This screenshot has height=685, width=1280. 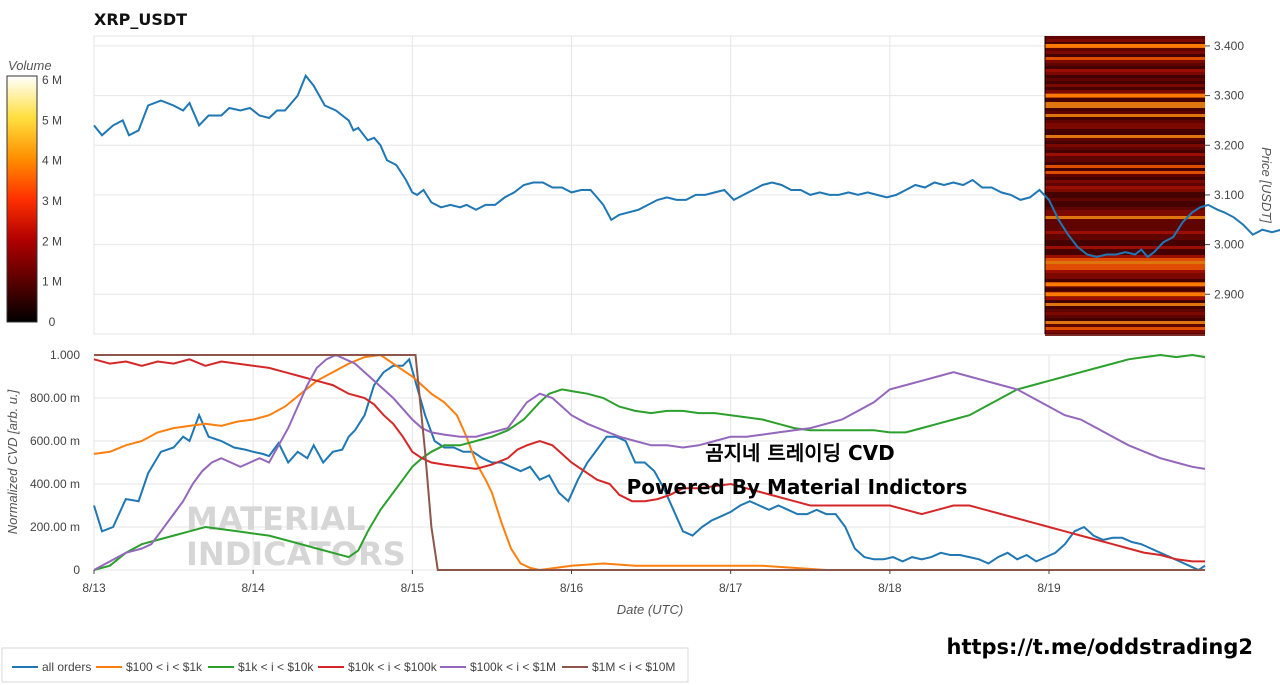 What do you see at coordinates (55, 441) in the screenshot?
I see `cvd-y-tick-label: 600.00 m` at bounding box center [55, 441].